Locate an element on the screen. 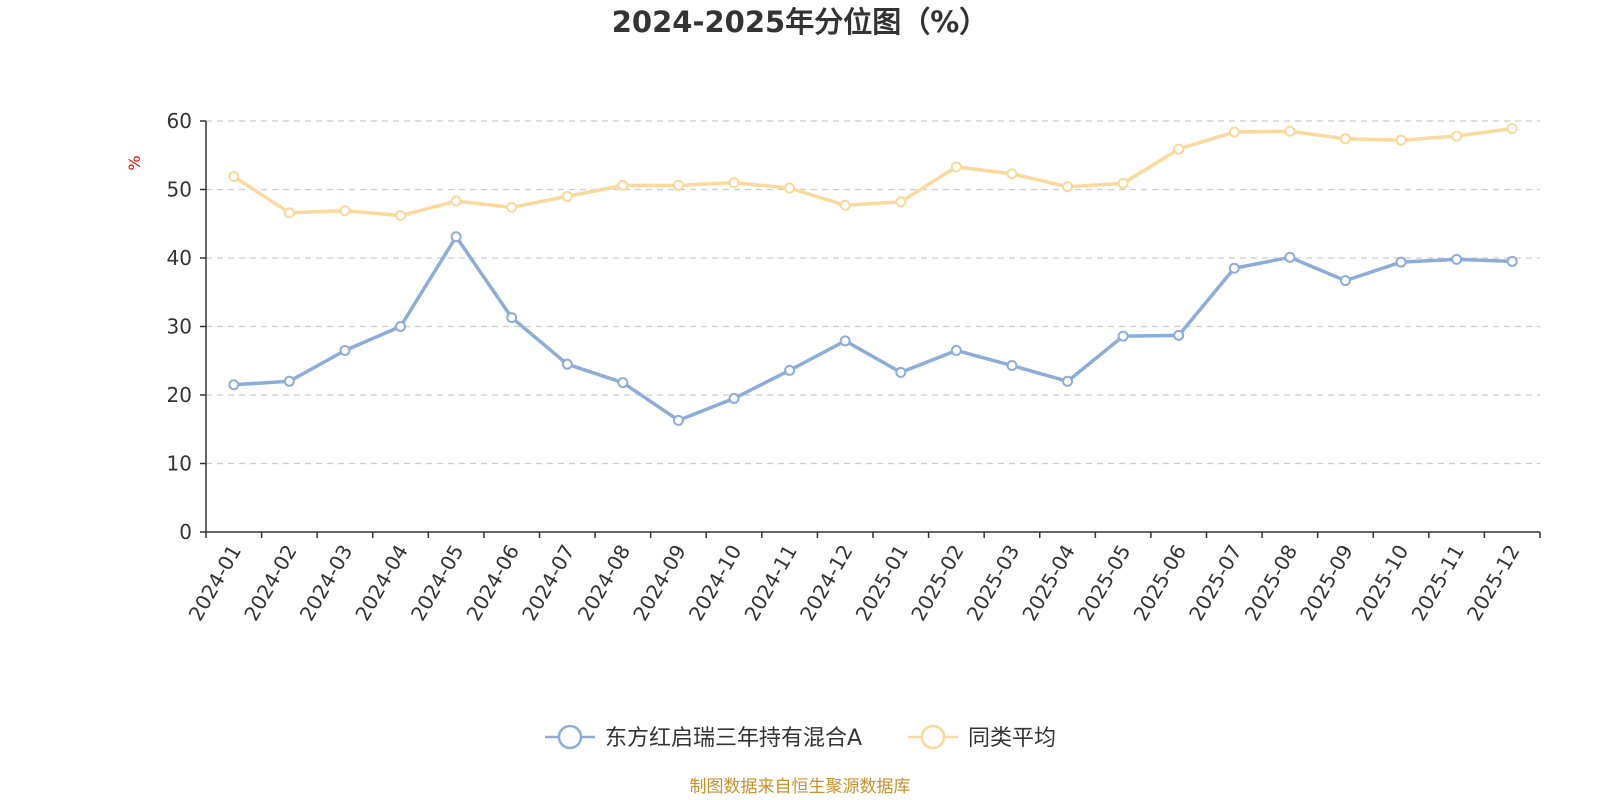 This screenshot has width=1600, height=800. x-tick-label: 2025-08 is located at coordinates (1271, 583).